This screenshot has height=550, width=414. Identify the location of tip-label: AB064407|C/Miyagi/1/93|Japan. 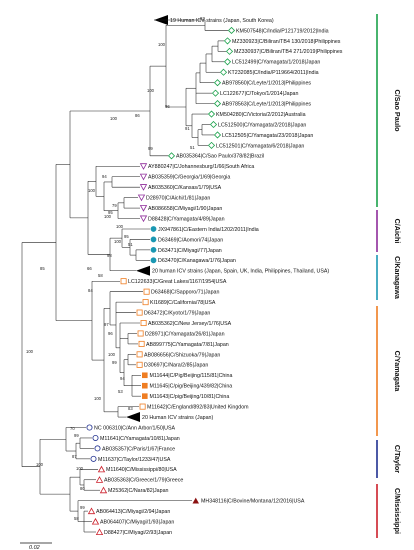
(137, 522).